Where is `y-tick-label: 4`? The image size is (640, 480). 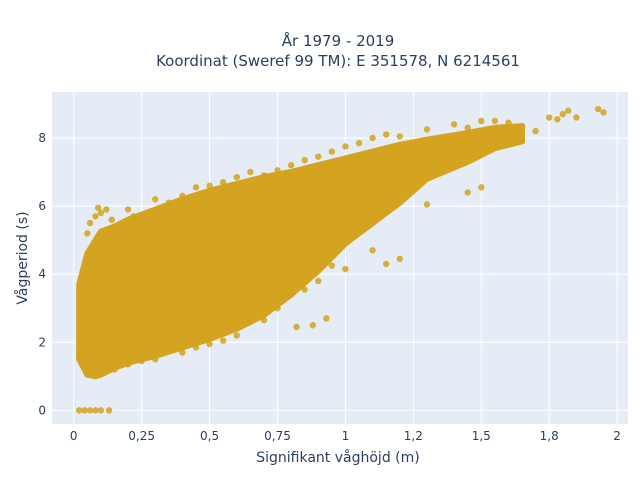
y-tick-label: 4 is located at coordinates (42, 274).